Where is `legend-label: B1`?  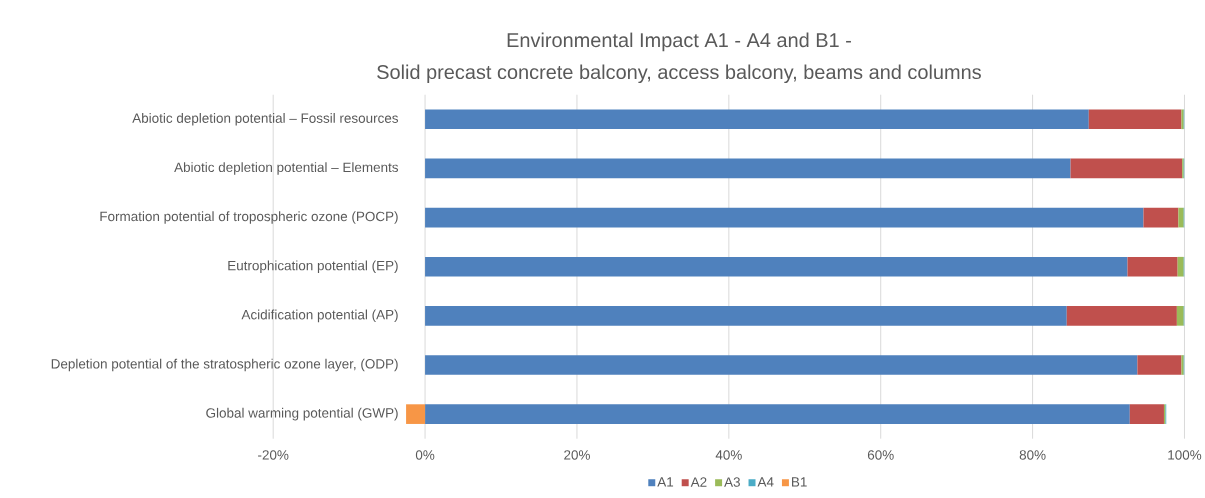
legend-label: B1 is located at coordinates (799, 482).